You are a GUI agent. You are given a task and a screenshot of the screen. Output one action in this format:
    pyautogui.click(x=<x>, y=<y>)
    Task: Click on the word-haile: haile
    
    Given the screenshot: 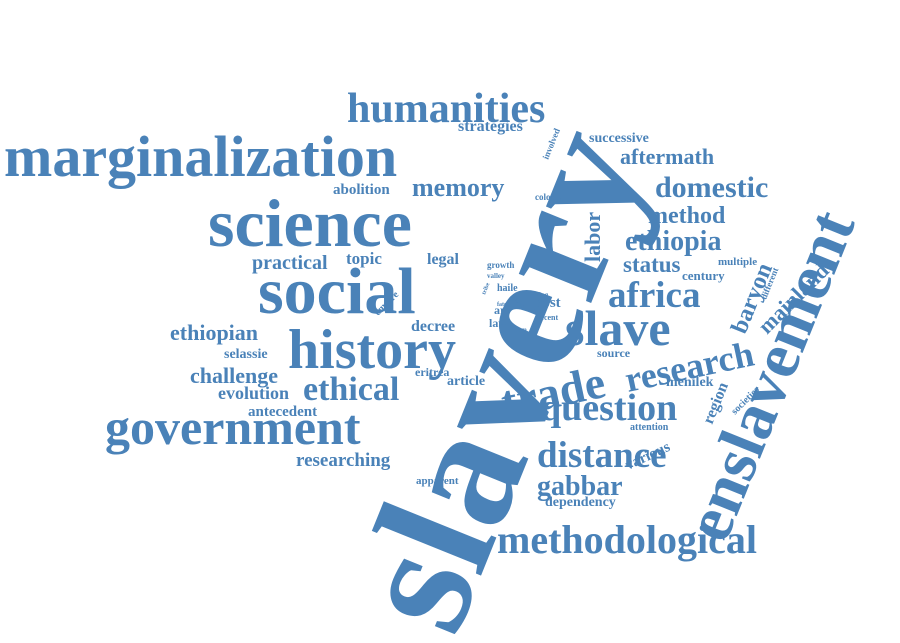 What is the action you would take?
    pyautogui.click(x=507, y=288)
    